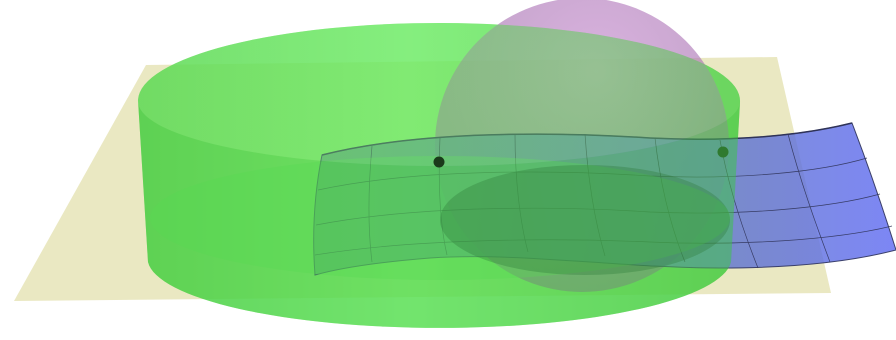 The height and width of the screenshot is (340, 896). What do you see at coordinates (439, 162) in the screenshot?
I see `point-dark` at bounding box center [439, 162].